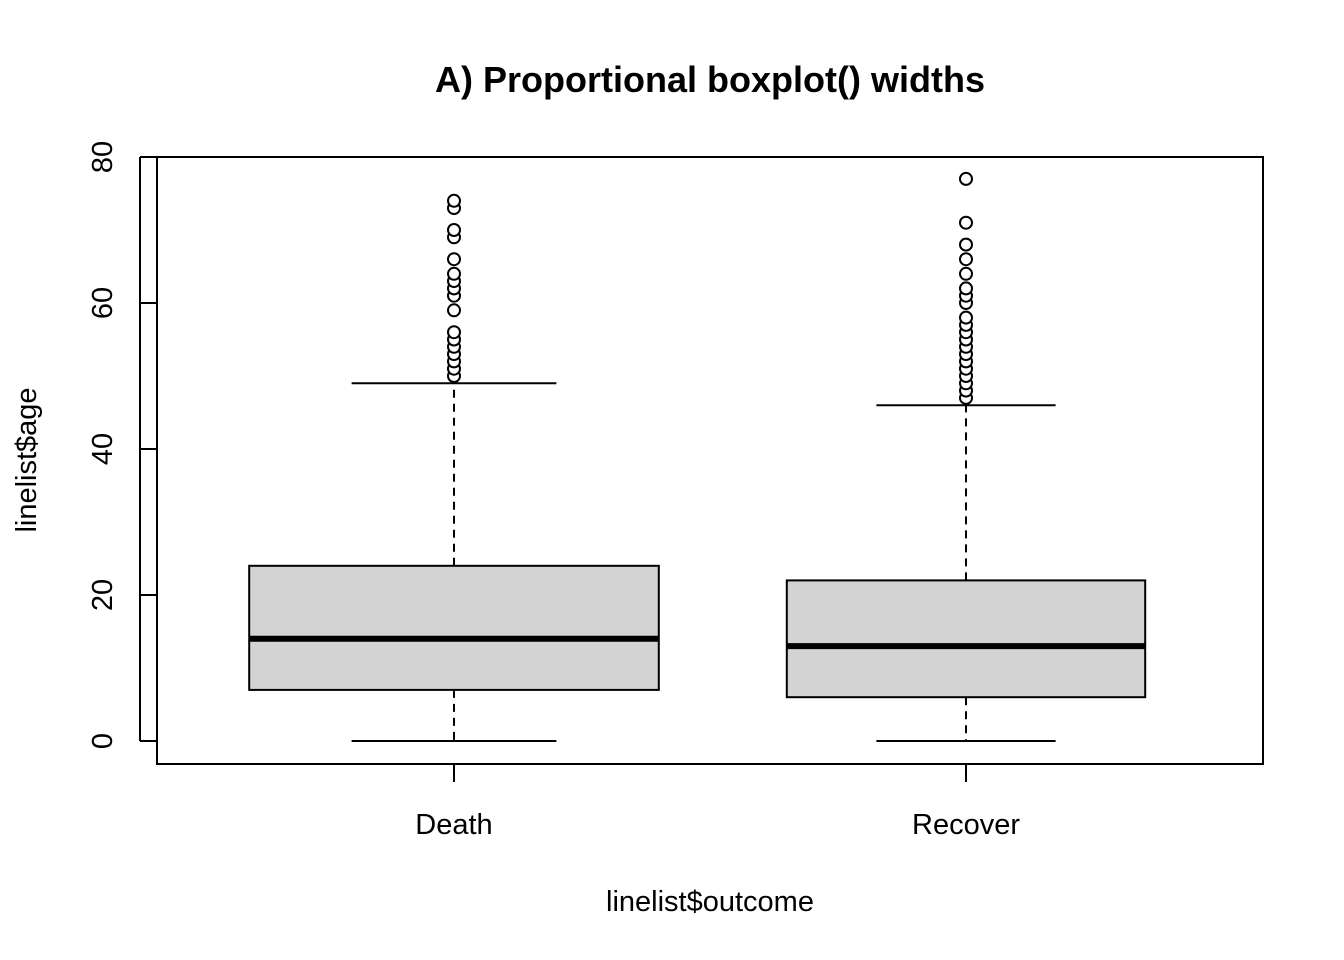 This screenshot has width=1344, height=960. I want to click on x-axis: Death Recover, so click(717, 802).